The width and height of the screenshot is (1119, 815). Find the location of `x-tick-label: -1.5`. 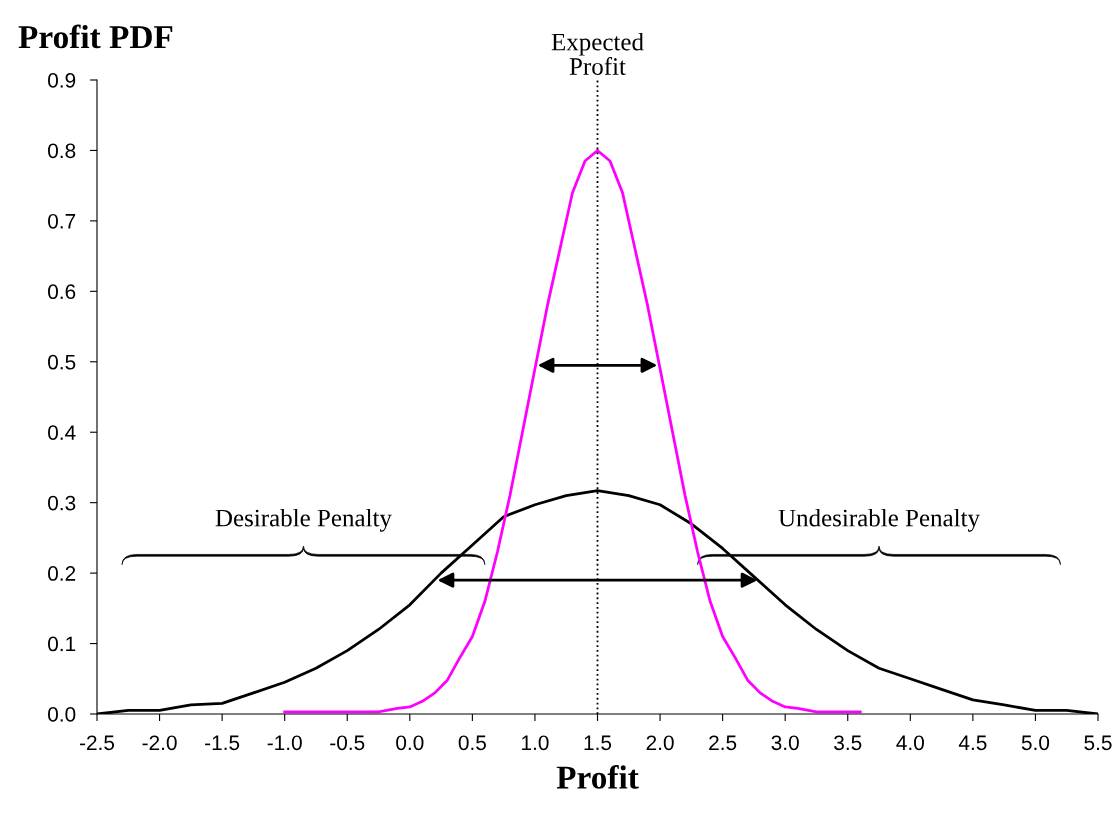

x-tick-label: -1.5 is located at coordinates (222, 743).